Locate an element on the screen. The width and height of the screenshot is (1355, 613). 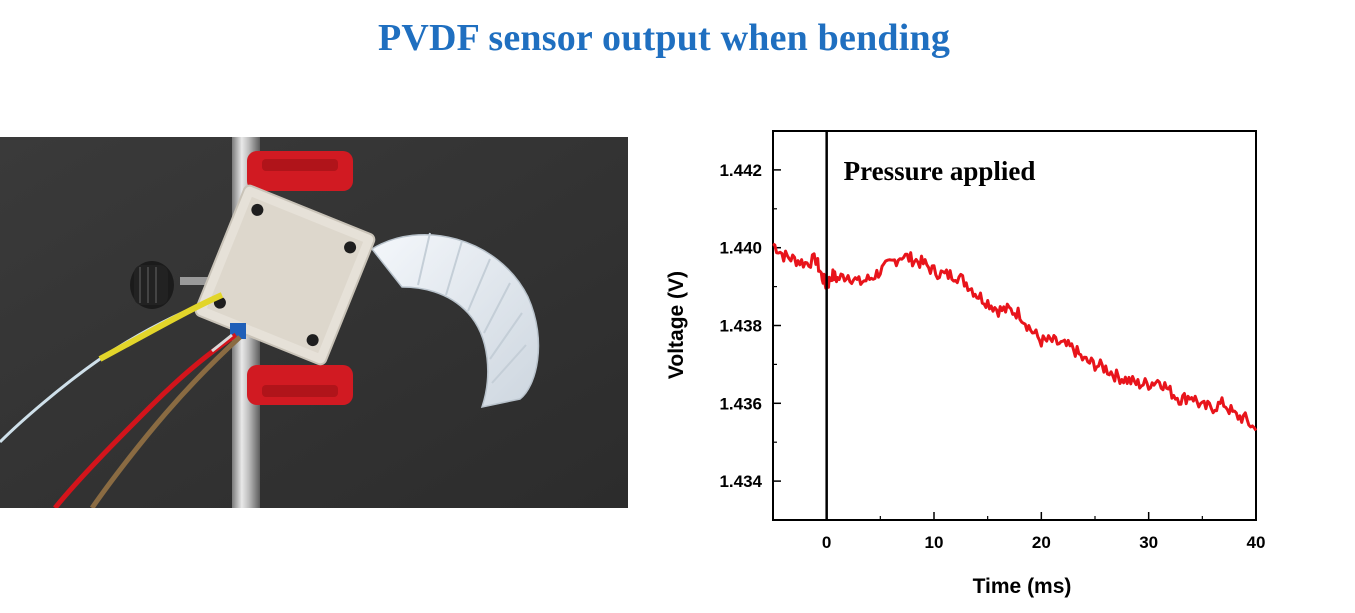
brown-wire is located at coordinates (165, 421).